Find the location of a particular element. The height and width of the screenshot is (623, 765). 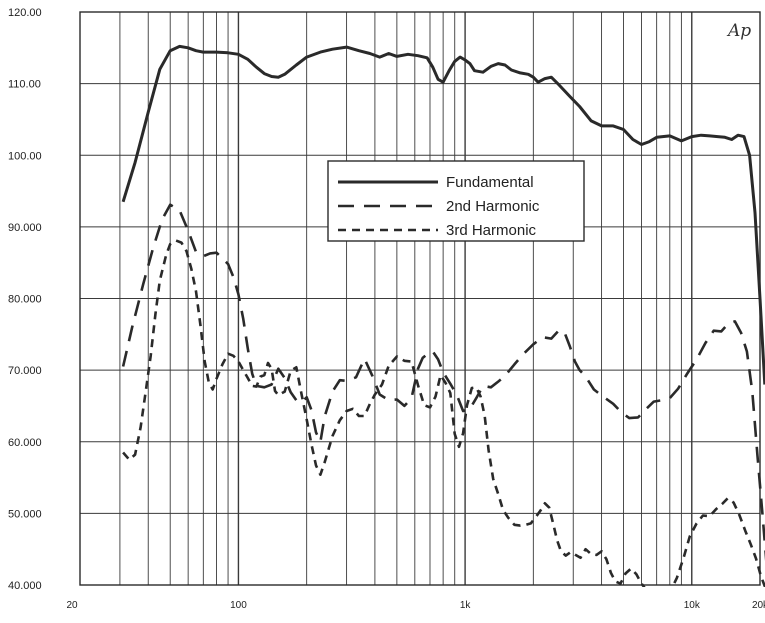

y-tick-label: 110.00 is located at coordinates (24, 85).